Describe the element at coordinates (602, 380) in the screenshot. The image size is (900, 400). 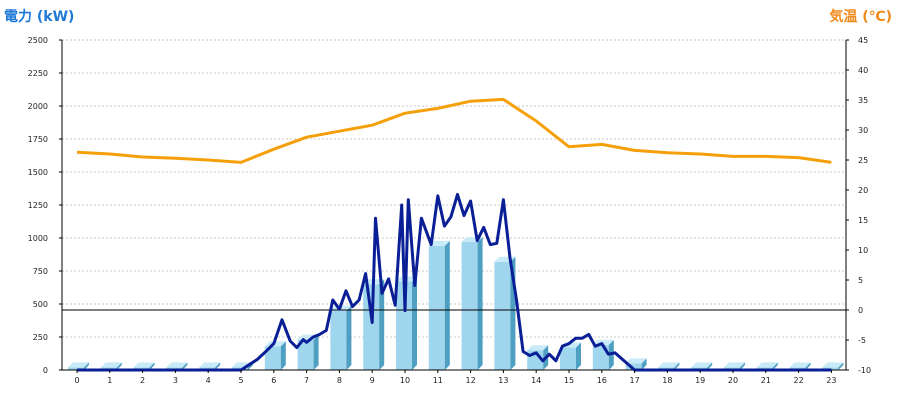
I see `x-tick-label: 16` at that location.